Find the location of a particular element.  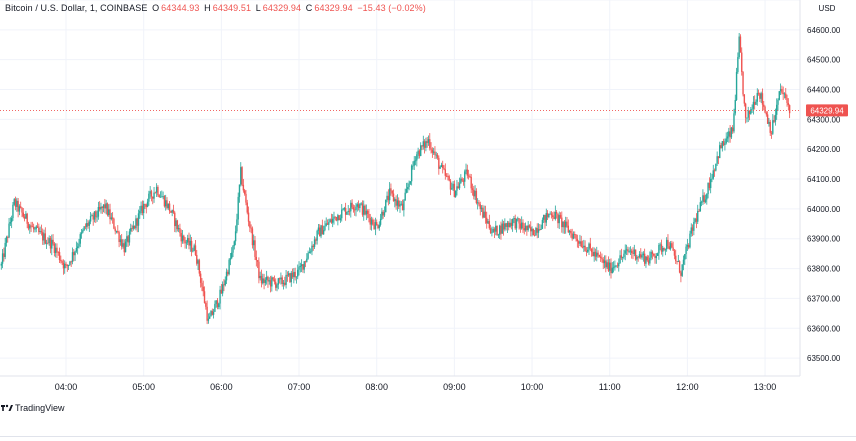

x-tick-label: 07:00 is located at coordinates (299, 387).